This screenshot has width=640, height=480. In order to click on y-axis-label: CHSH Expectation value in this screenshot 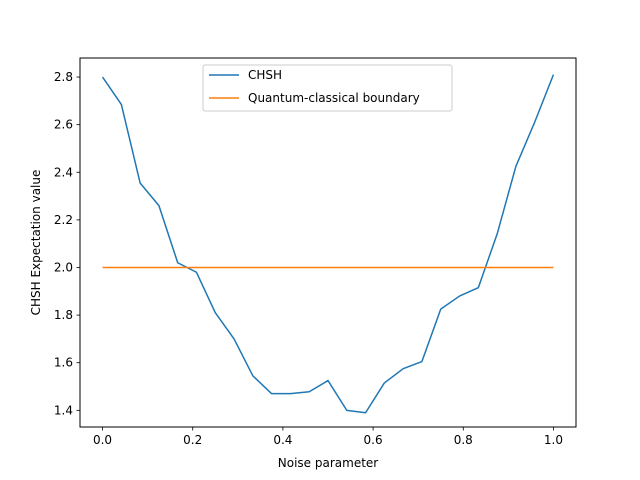, I will do `click(36, 243)`.